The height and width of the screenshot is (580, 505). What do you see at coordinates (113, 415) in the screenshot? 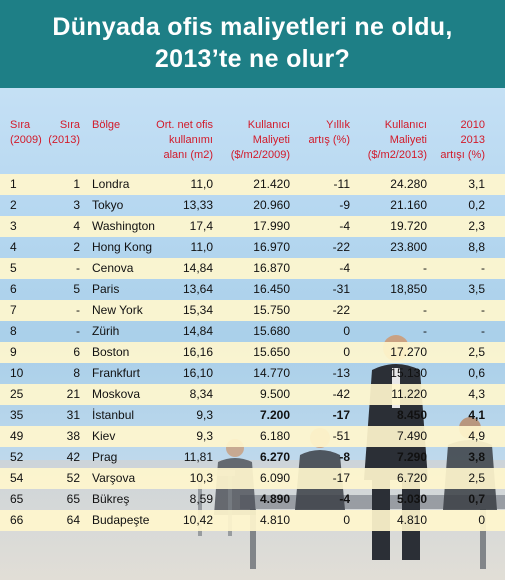
I see `cell-region: İstanbul` at bounding box center [113, 415].